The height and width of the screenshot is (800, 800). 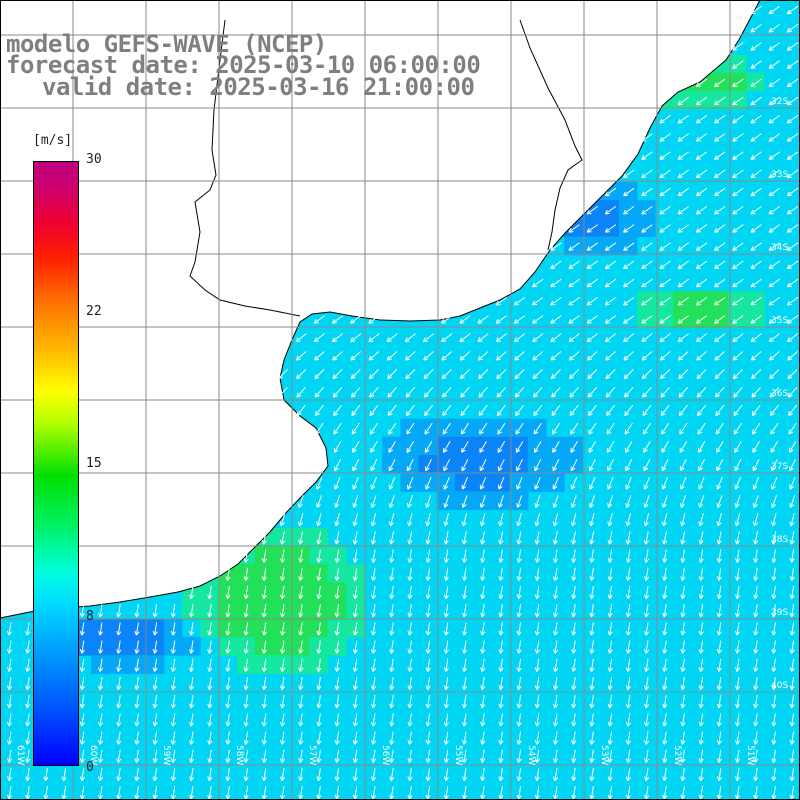 I want to click on lon-label: 52W, so click(x=677, y=755).